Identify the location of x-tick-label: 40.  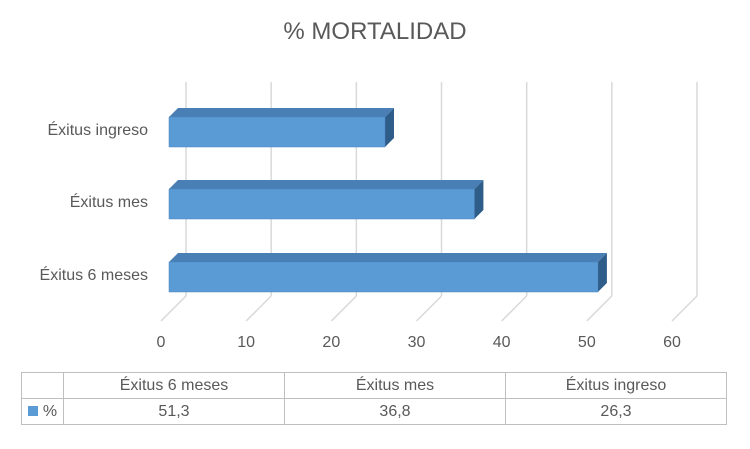
(501, 342).